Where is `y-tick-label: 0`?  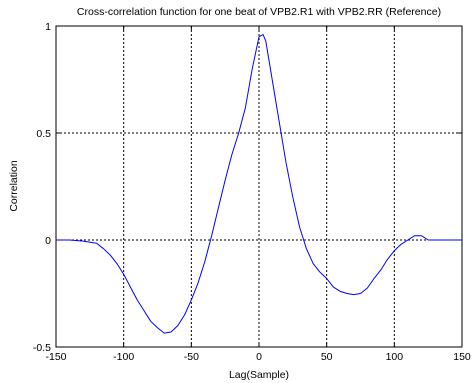
y-tick-label: 0 is located at coordinates (48, 241).